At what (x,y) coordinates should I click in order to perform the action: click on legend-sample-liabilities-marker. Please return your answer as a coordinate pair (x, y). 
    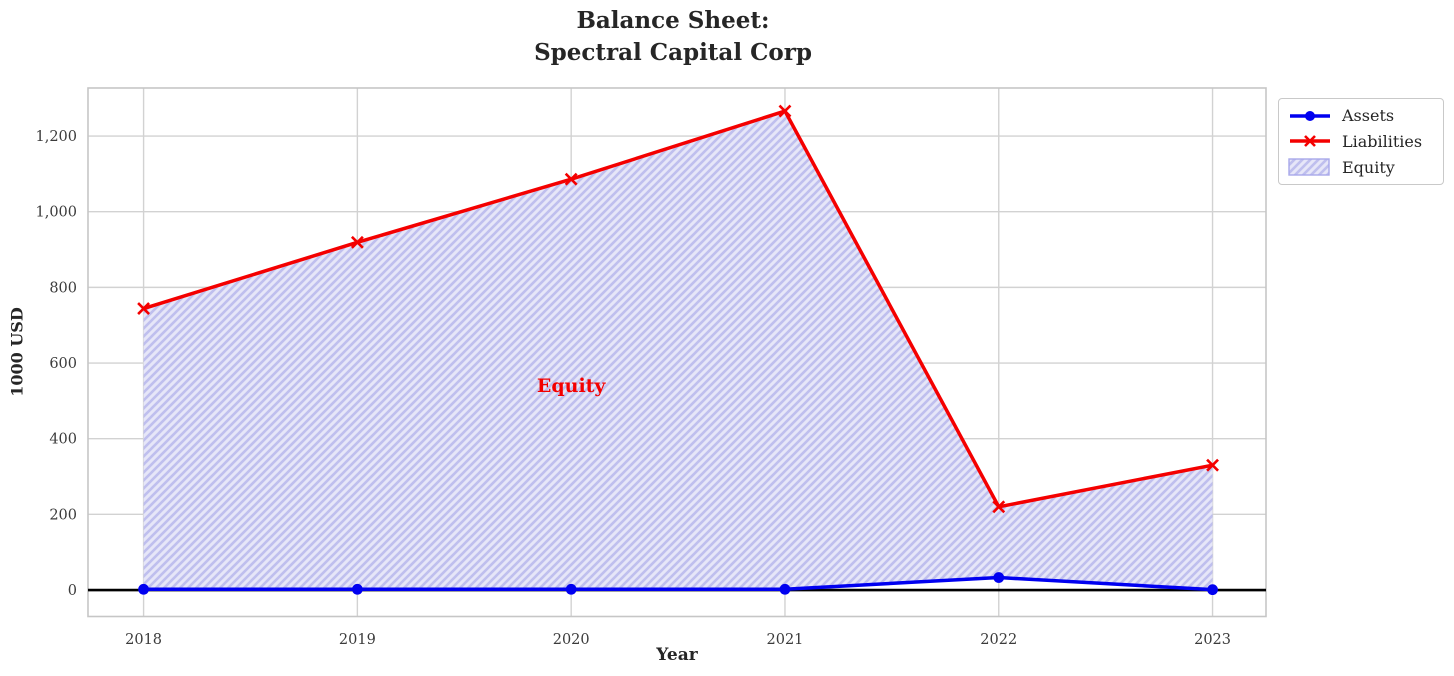
    Looking at the image, I should click on (1310, 141).